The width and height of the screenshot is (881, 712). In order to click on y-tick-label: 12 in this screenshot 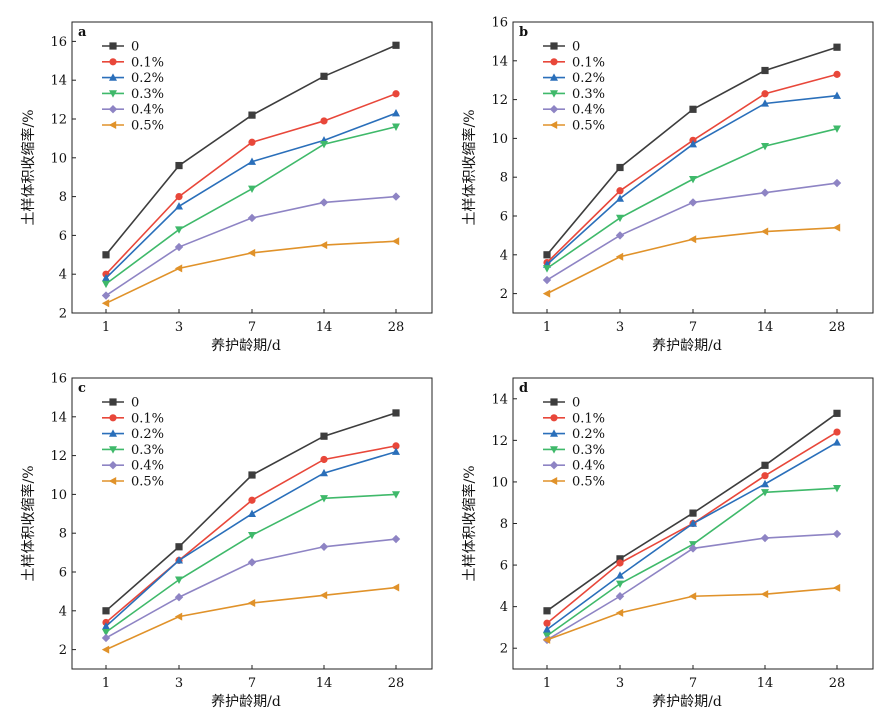, I will do `click(58, 120)`.